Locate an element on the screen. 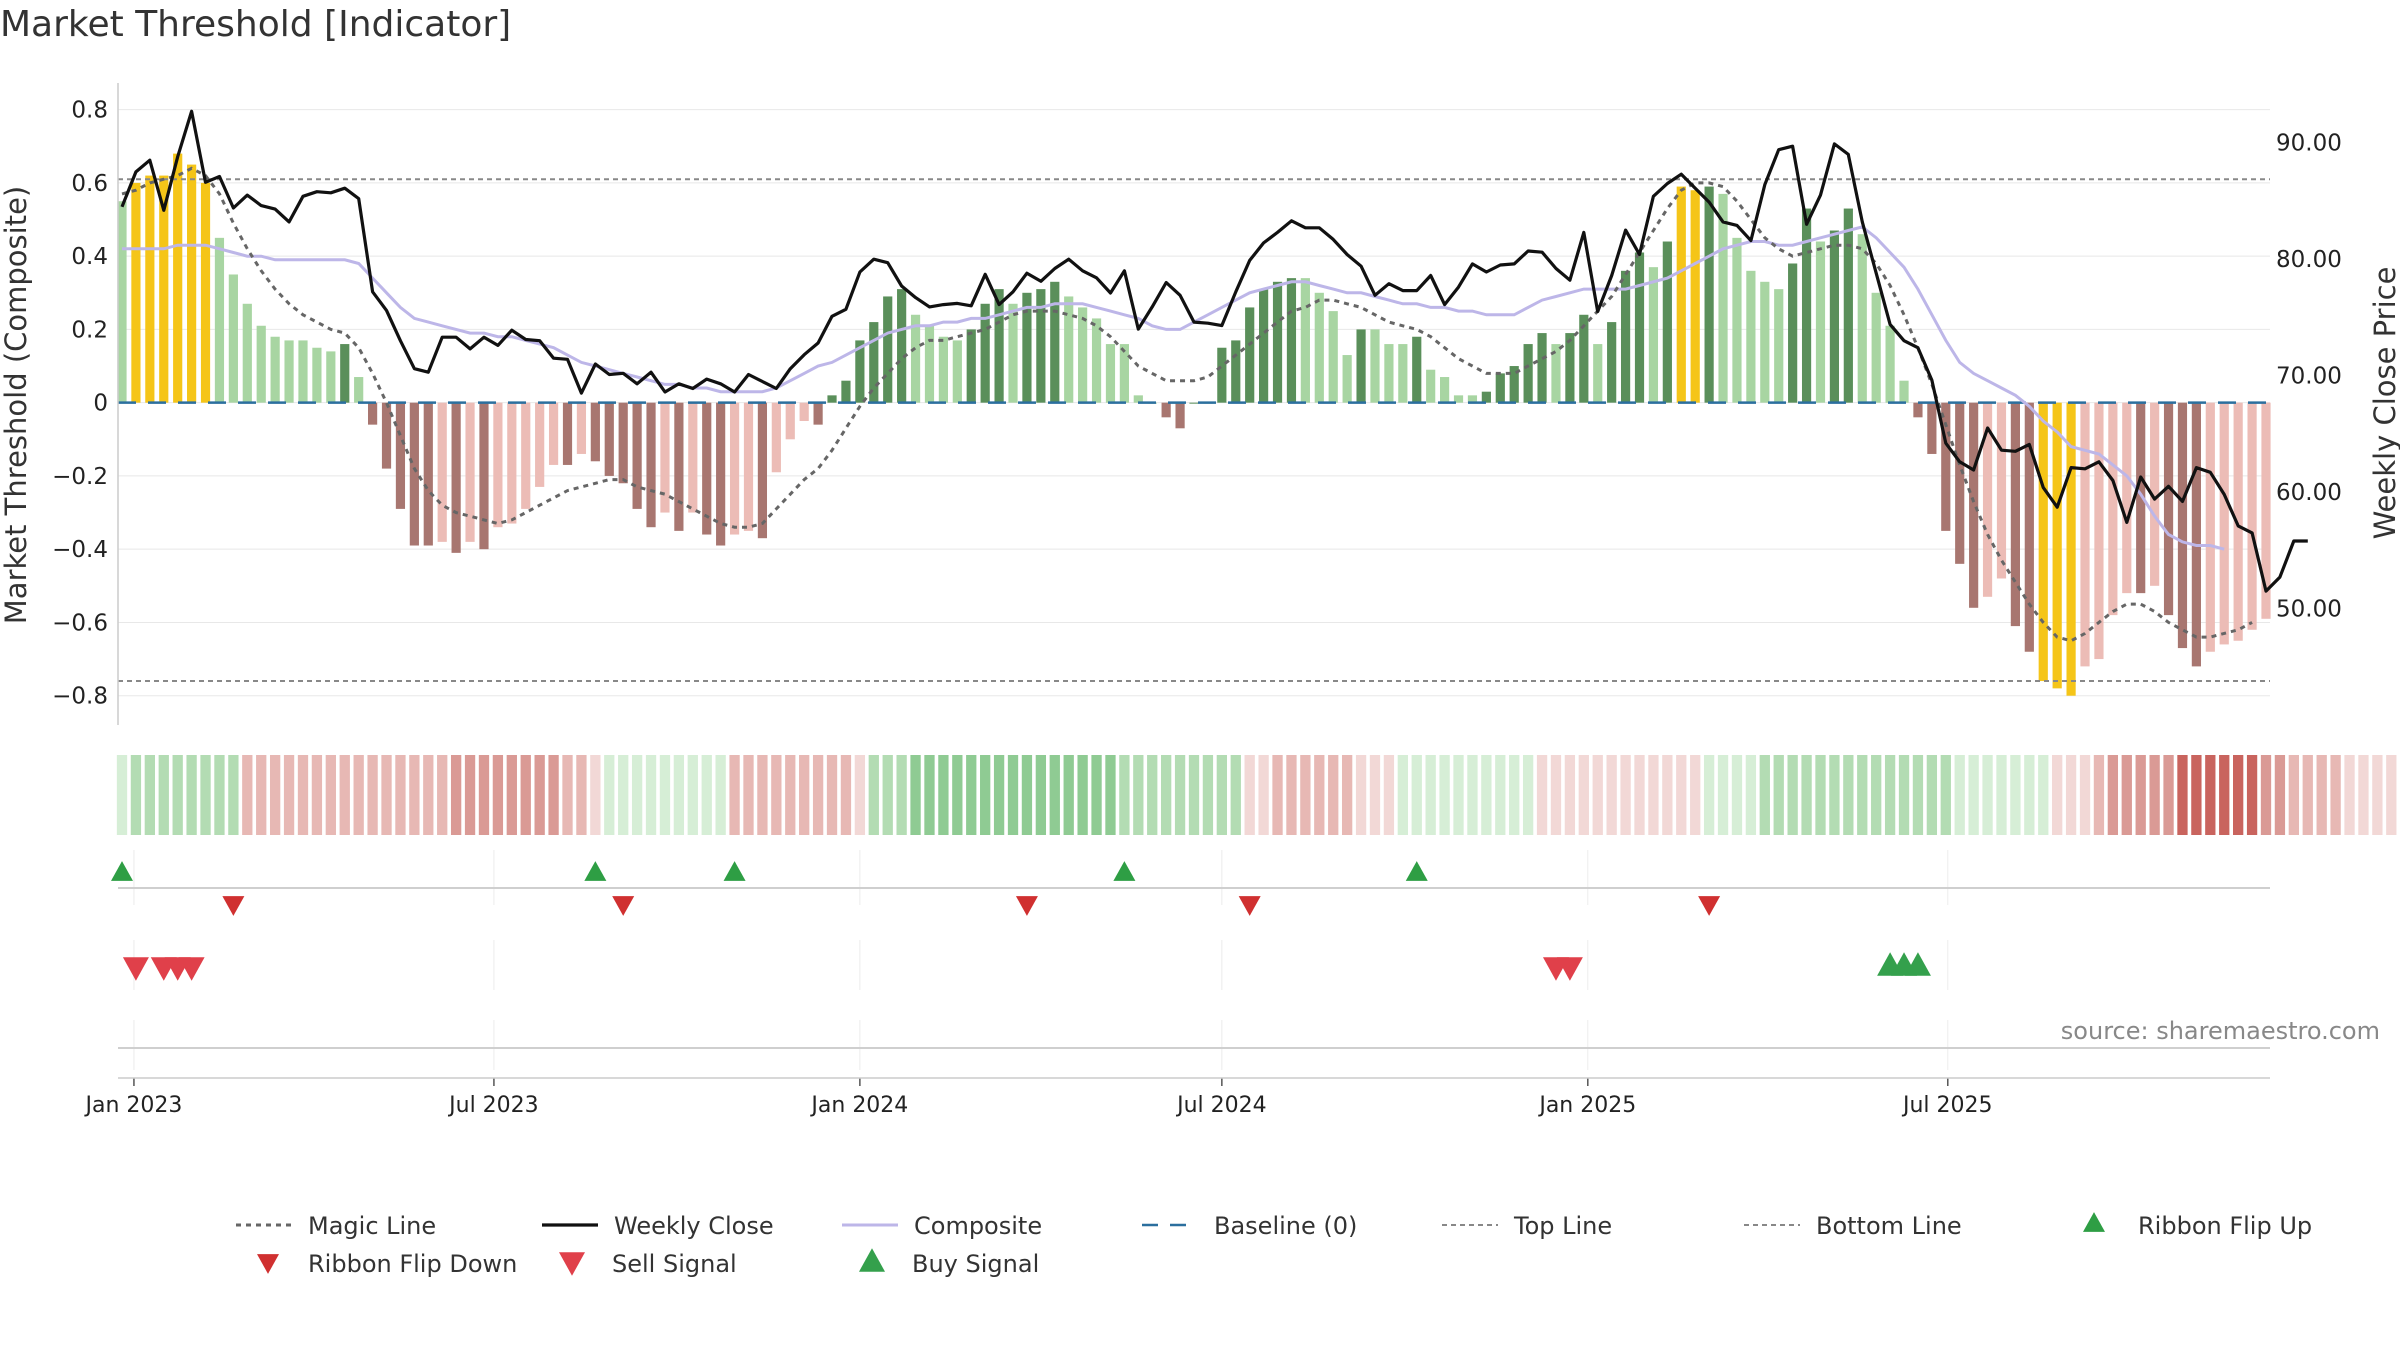  ribbon-strip is located at coordinates (1256, 795).